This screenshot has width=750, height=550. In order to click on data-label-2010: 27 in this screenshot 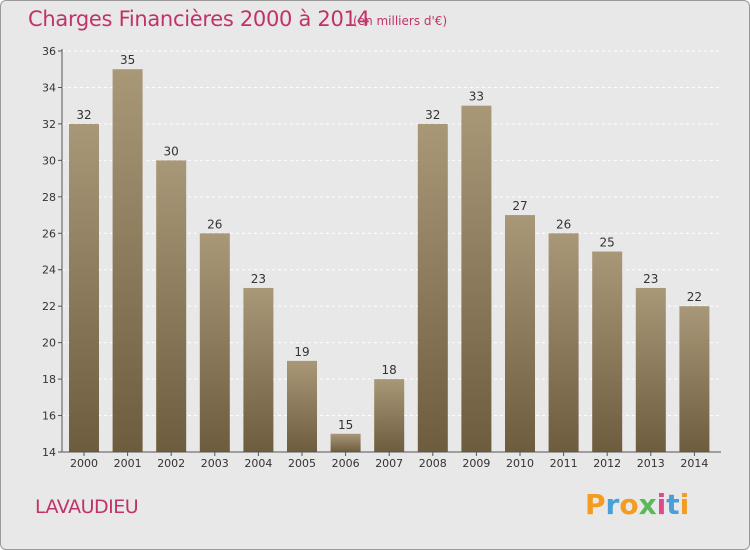, I will do `click(519, 206)`.